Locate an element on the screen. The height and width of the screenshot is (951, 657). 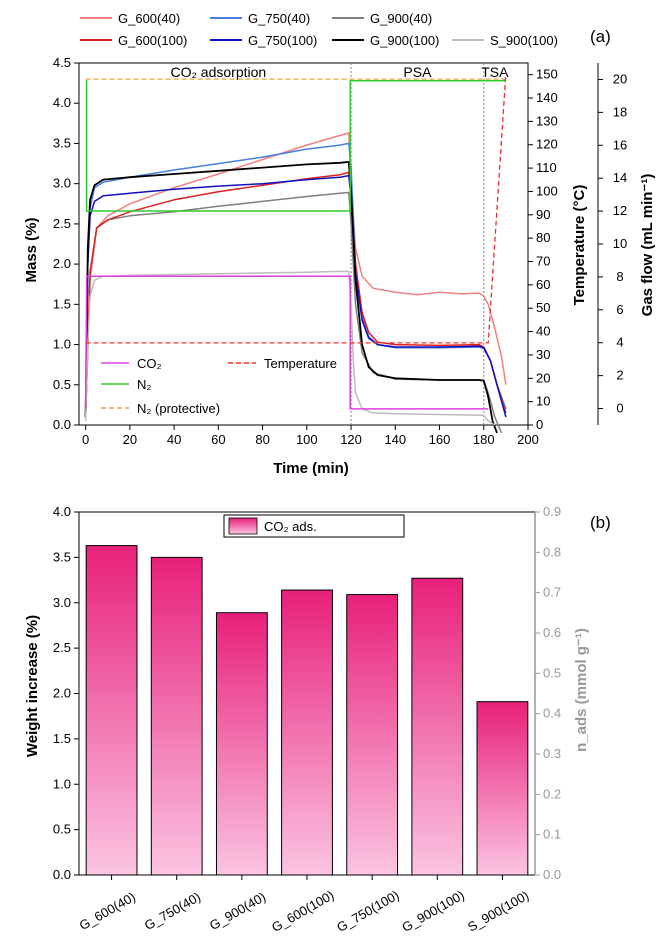
legend-label: G_900(40) is located at coordinates (401, 18).